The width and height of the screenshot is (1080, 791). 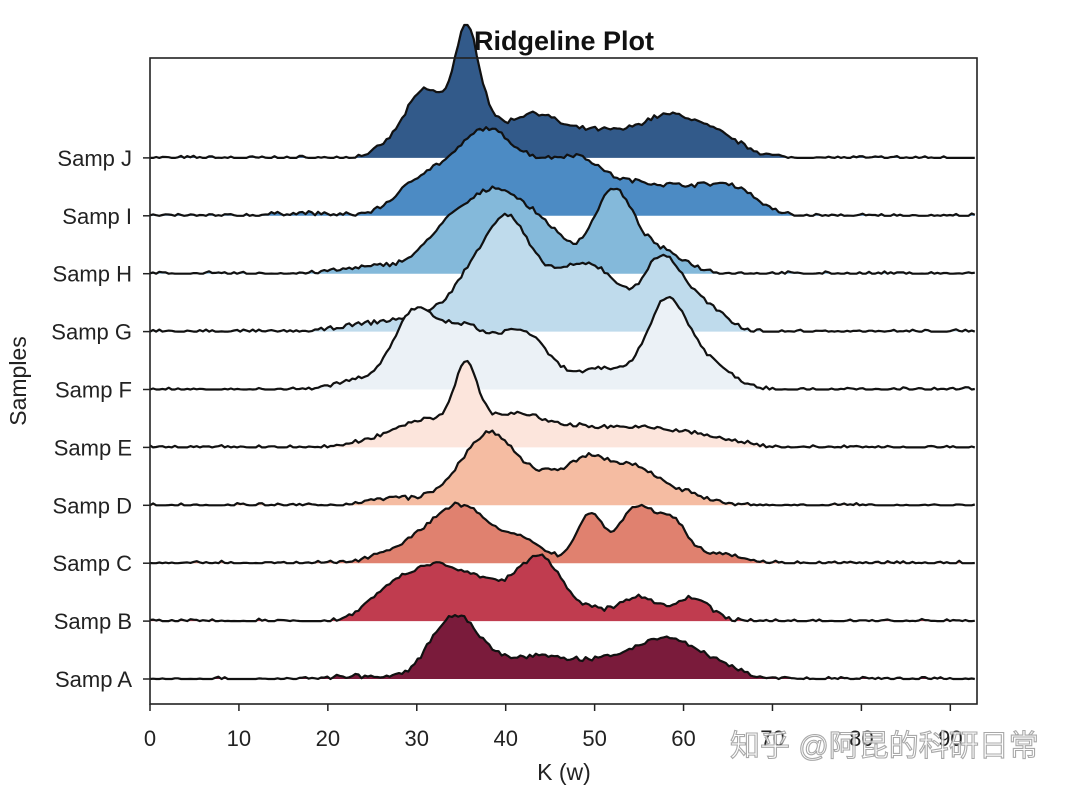 I want to click on y-tick-label: Samp G, so click(x=91, y=332).